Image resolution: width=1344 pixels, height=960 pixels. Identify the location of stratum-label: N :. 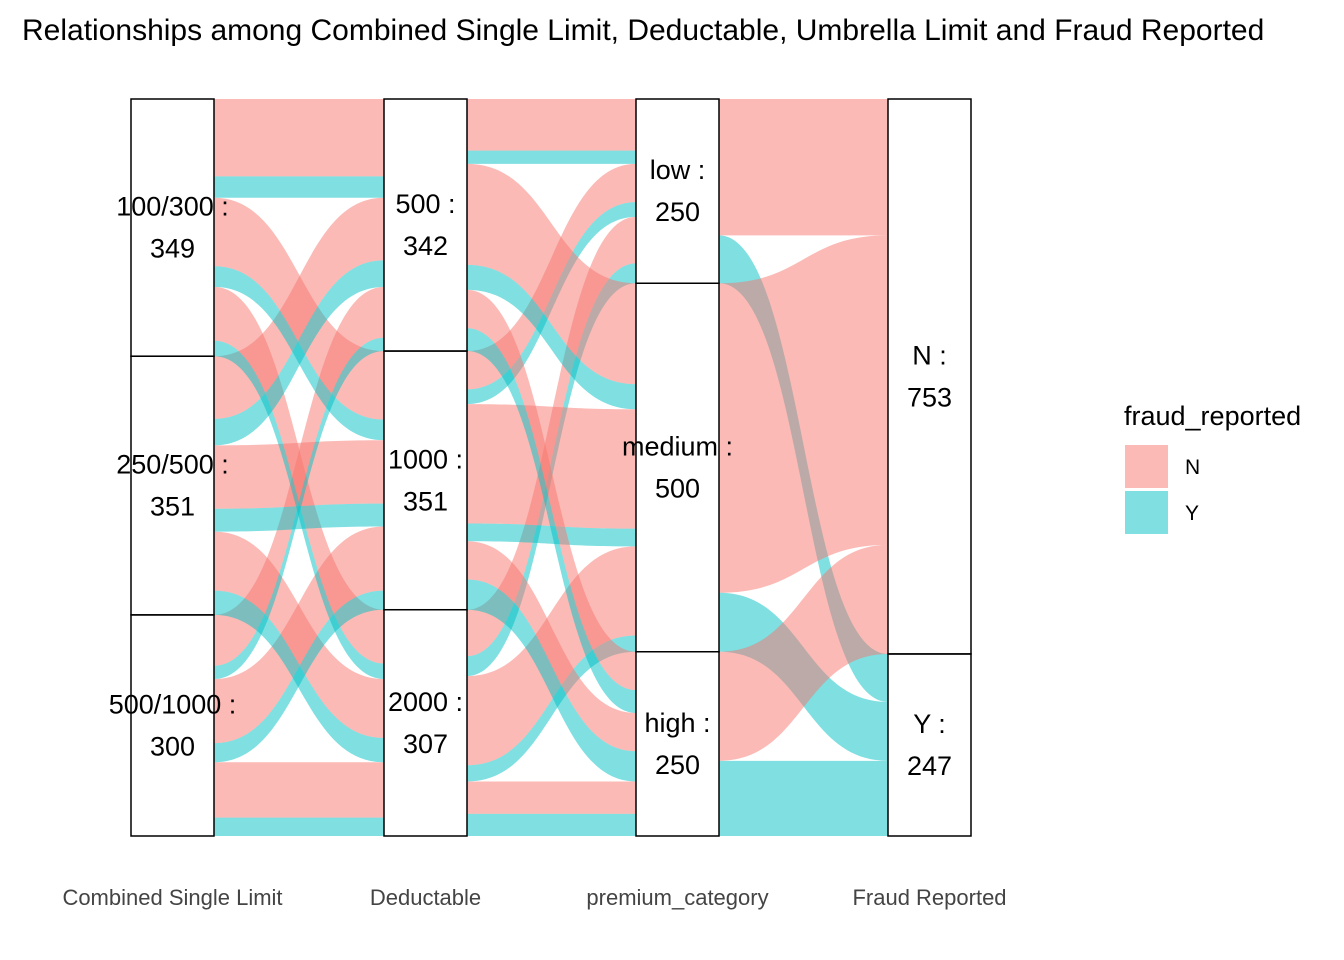
(929, 355).